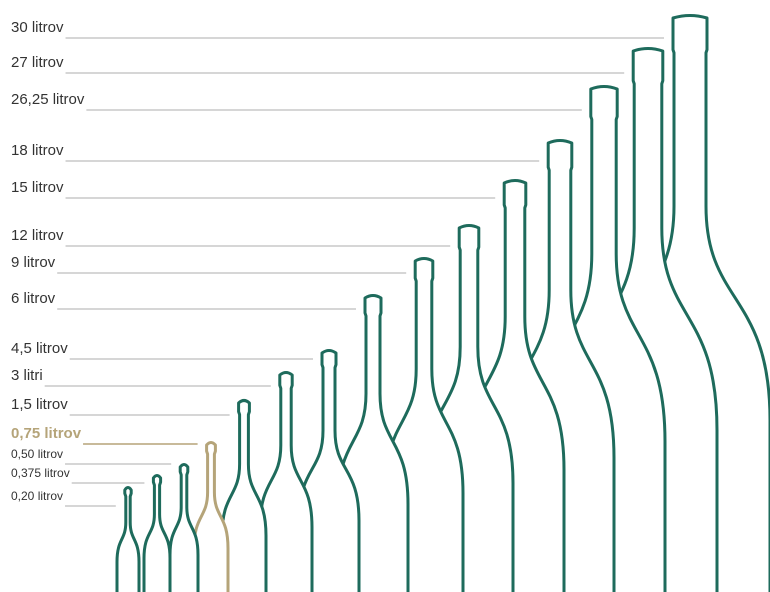 This screenshot has width=770, height=592. Describe the element at coordinates (37, 187) in the screenshot. I see `size-label: 15 litrov` at that location.